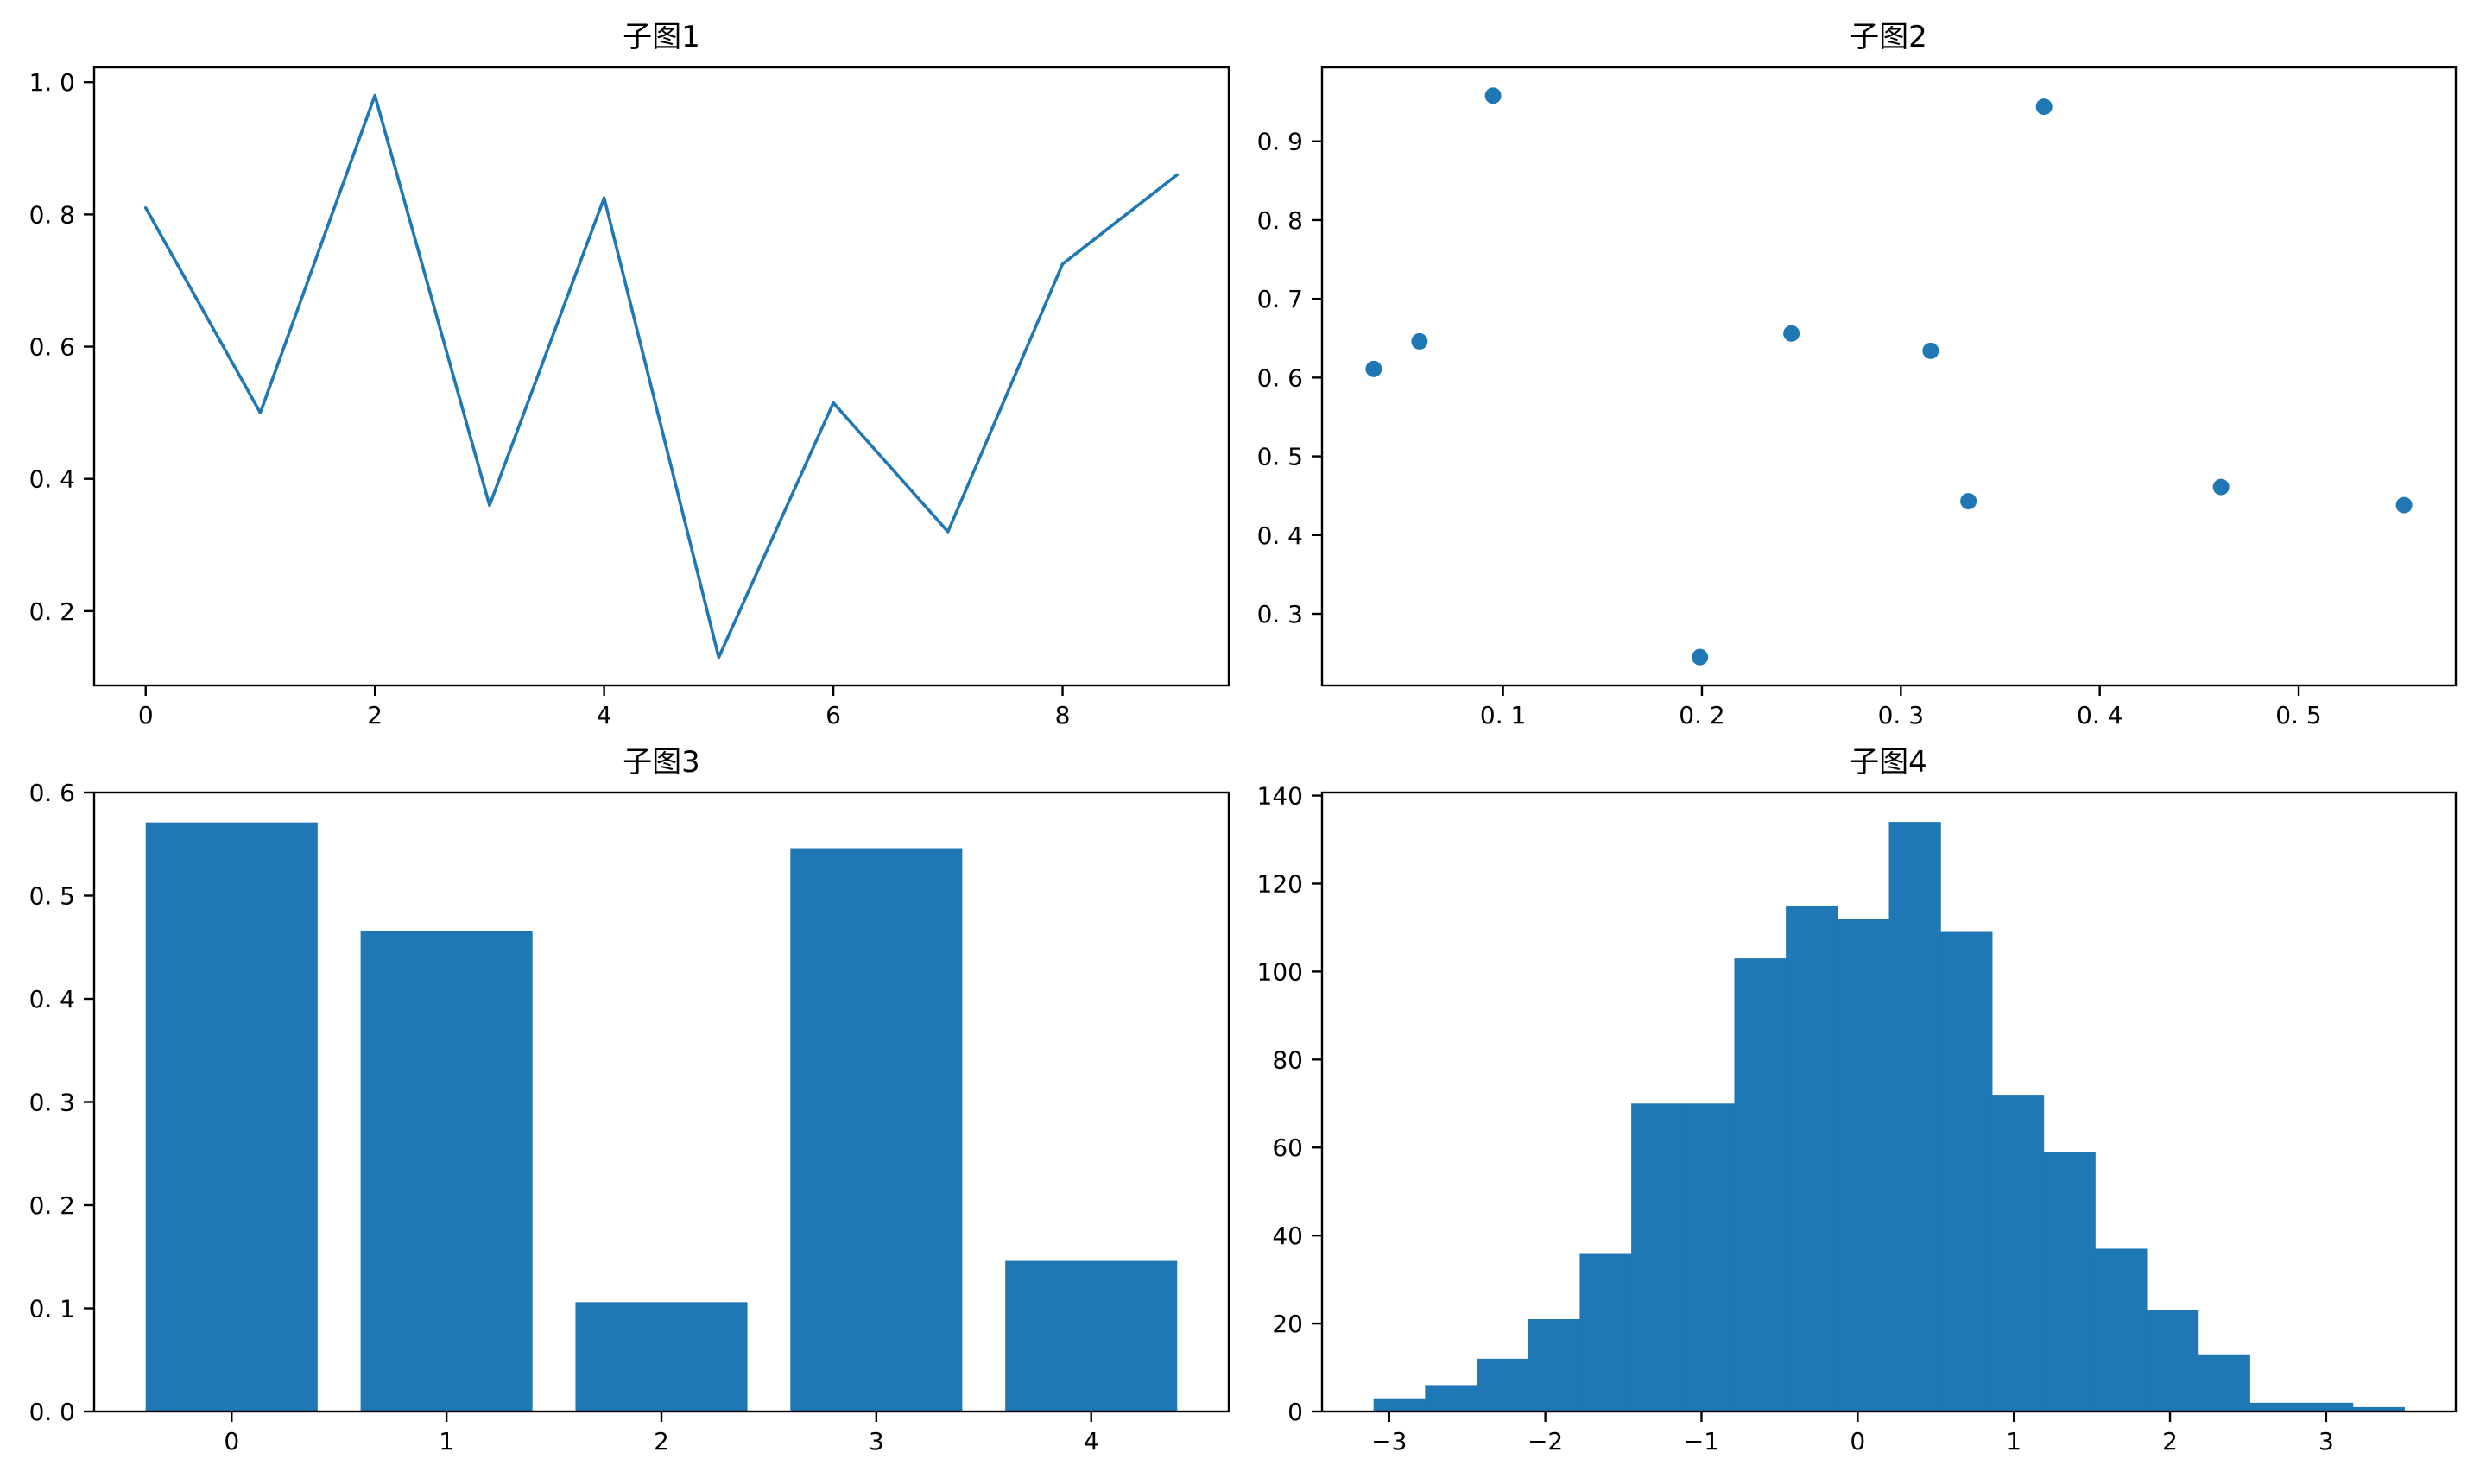  I want to click on y-tick-label: 0. 1, so click(52, 1309).